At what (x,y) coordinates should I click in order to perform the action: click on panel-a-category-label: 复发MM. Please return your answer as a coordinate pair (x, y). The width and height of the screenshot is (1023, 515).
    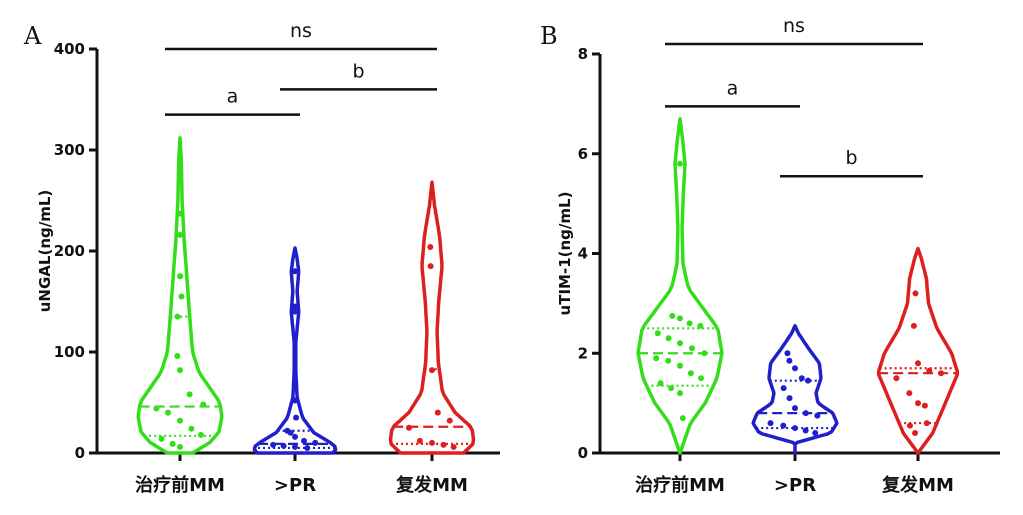
    Looking at the image, I should click on (431, 485).